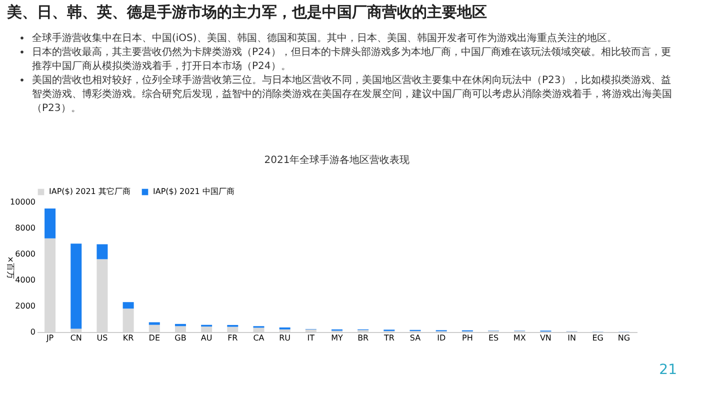  What do you see at coordinates (416, 338) in the screenshot?
I see `x-tick-label: SA` at bounding box center [416, 338].